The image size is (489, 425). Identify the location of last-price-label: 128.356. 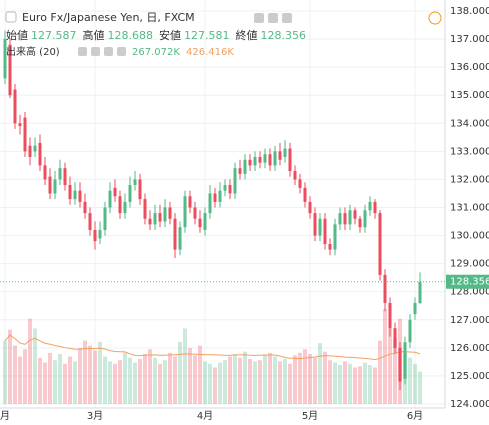
(469, 282).